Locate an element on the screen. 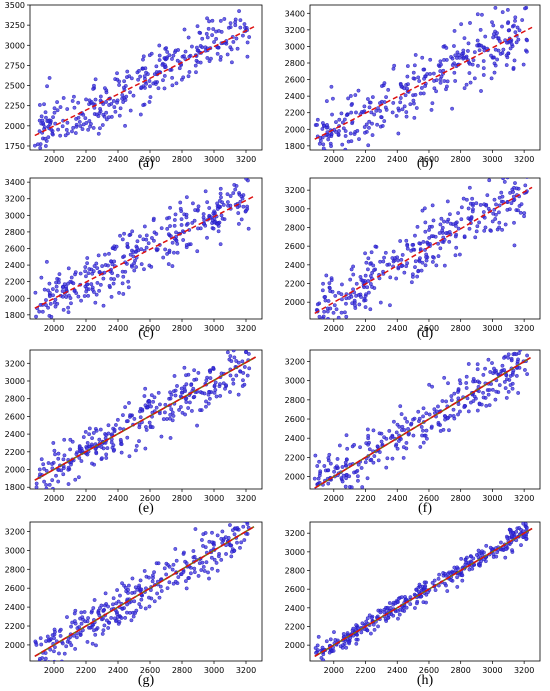 The image size is (550, 691). panel-h-ytick-label: 2800 is located at coordinates (295, 571).